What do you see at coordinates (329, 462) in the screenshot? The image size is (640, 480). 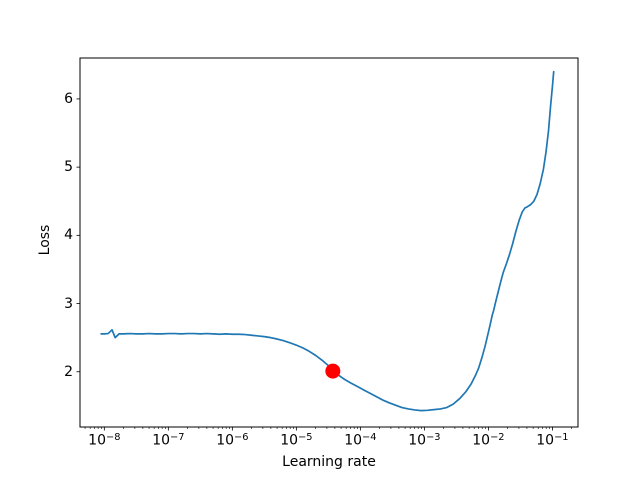 I see `x-axis-label: Learning rate` at bounding box center [329, 462].